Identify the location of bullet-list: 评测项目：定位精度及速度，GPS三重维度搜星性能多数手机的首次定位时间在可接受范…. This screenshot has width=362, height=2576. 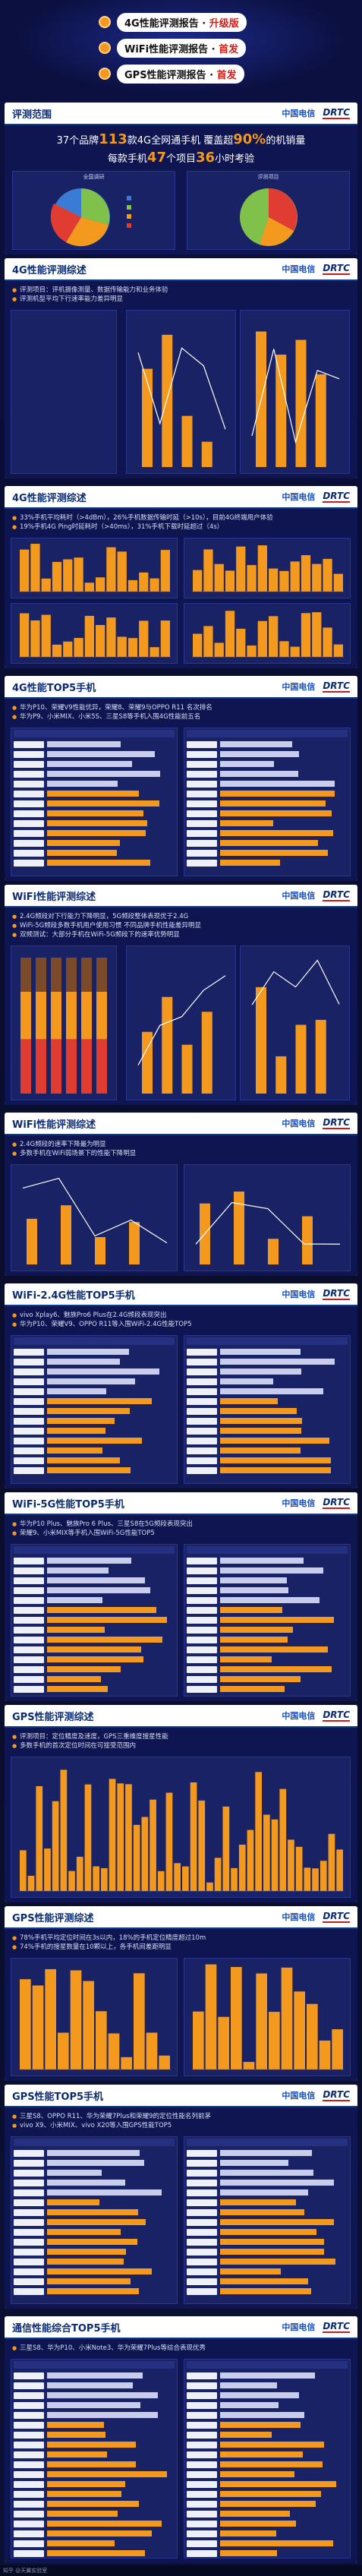
(181, 1741).